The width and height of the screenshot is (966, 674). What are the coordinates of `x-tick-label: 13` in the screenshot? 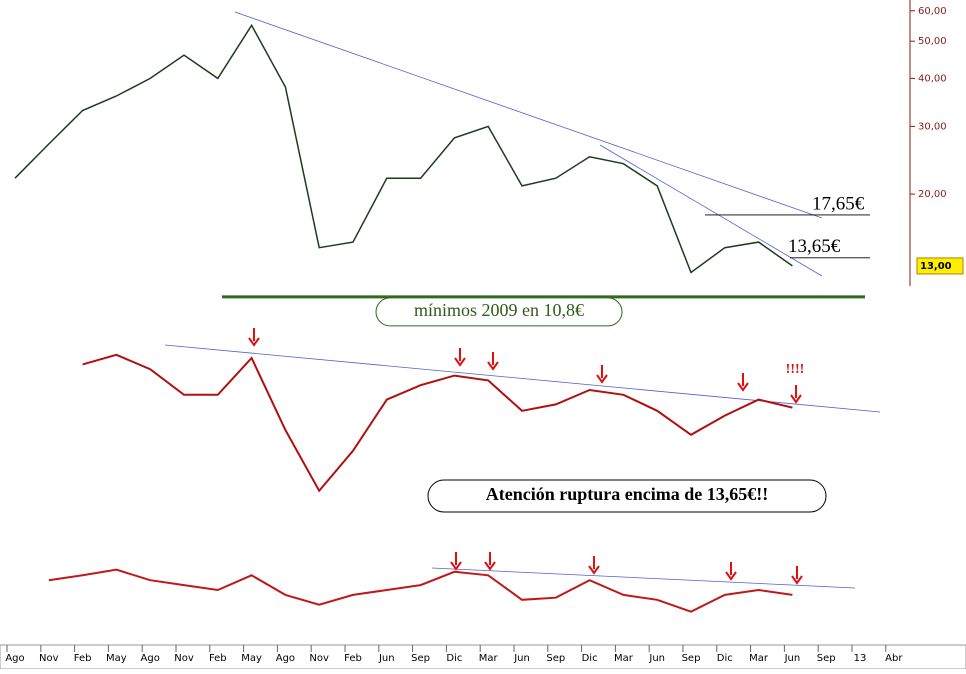 It's located at (860, 658).